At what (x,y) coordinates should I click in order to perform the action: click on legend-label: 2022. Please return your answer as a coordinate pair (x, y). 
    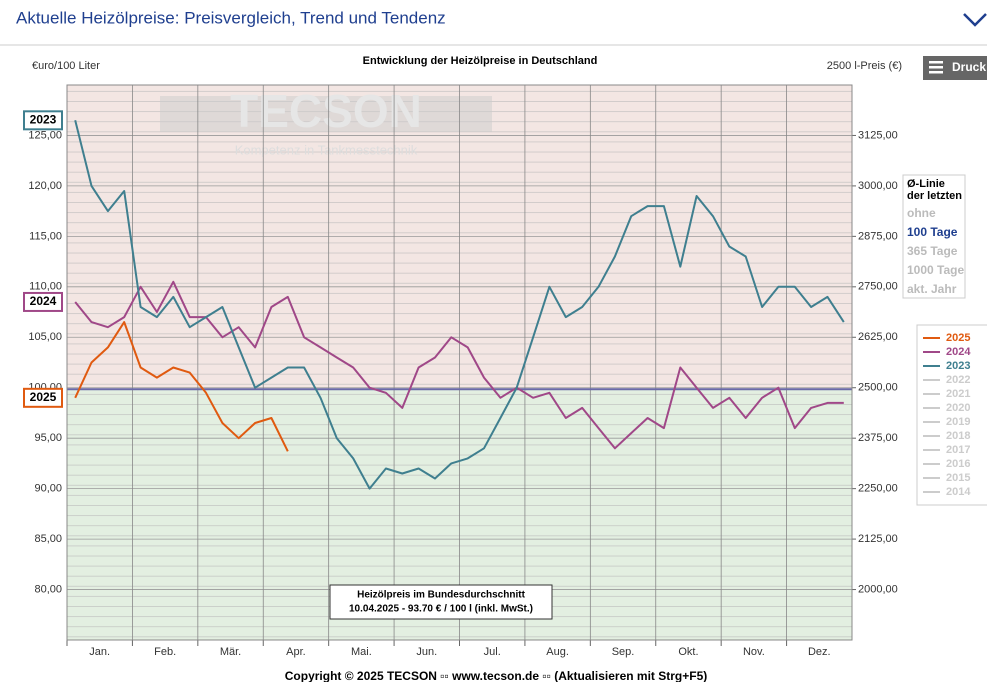
    Looking at the image, I should click on (958, 380).